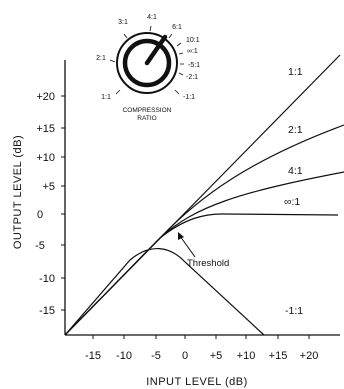 The height and width of the screenshot is (389, 344). What do you see at coordinates (123, 22) in the screenshot?
I see `knob-scale-label: 3:1` at bounding box center [123, 22].